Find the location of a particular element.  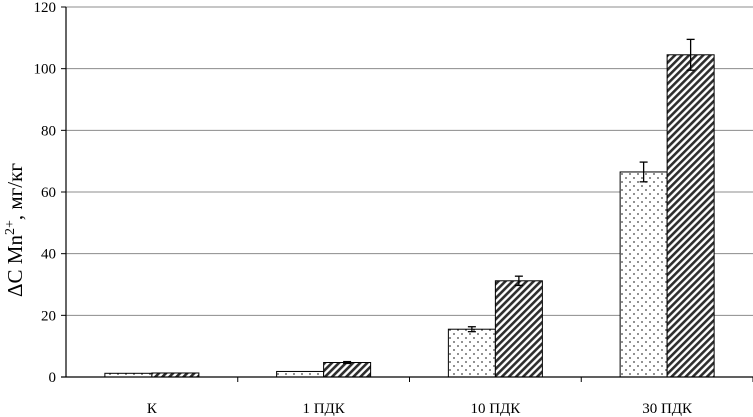

x-tick-label: 30 ПДК is located at coordinates (667, 409).